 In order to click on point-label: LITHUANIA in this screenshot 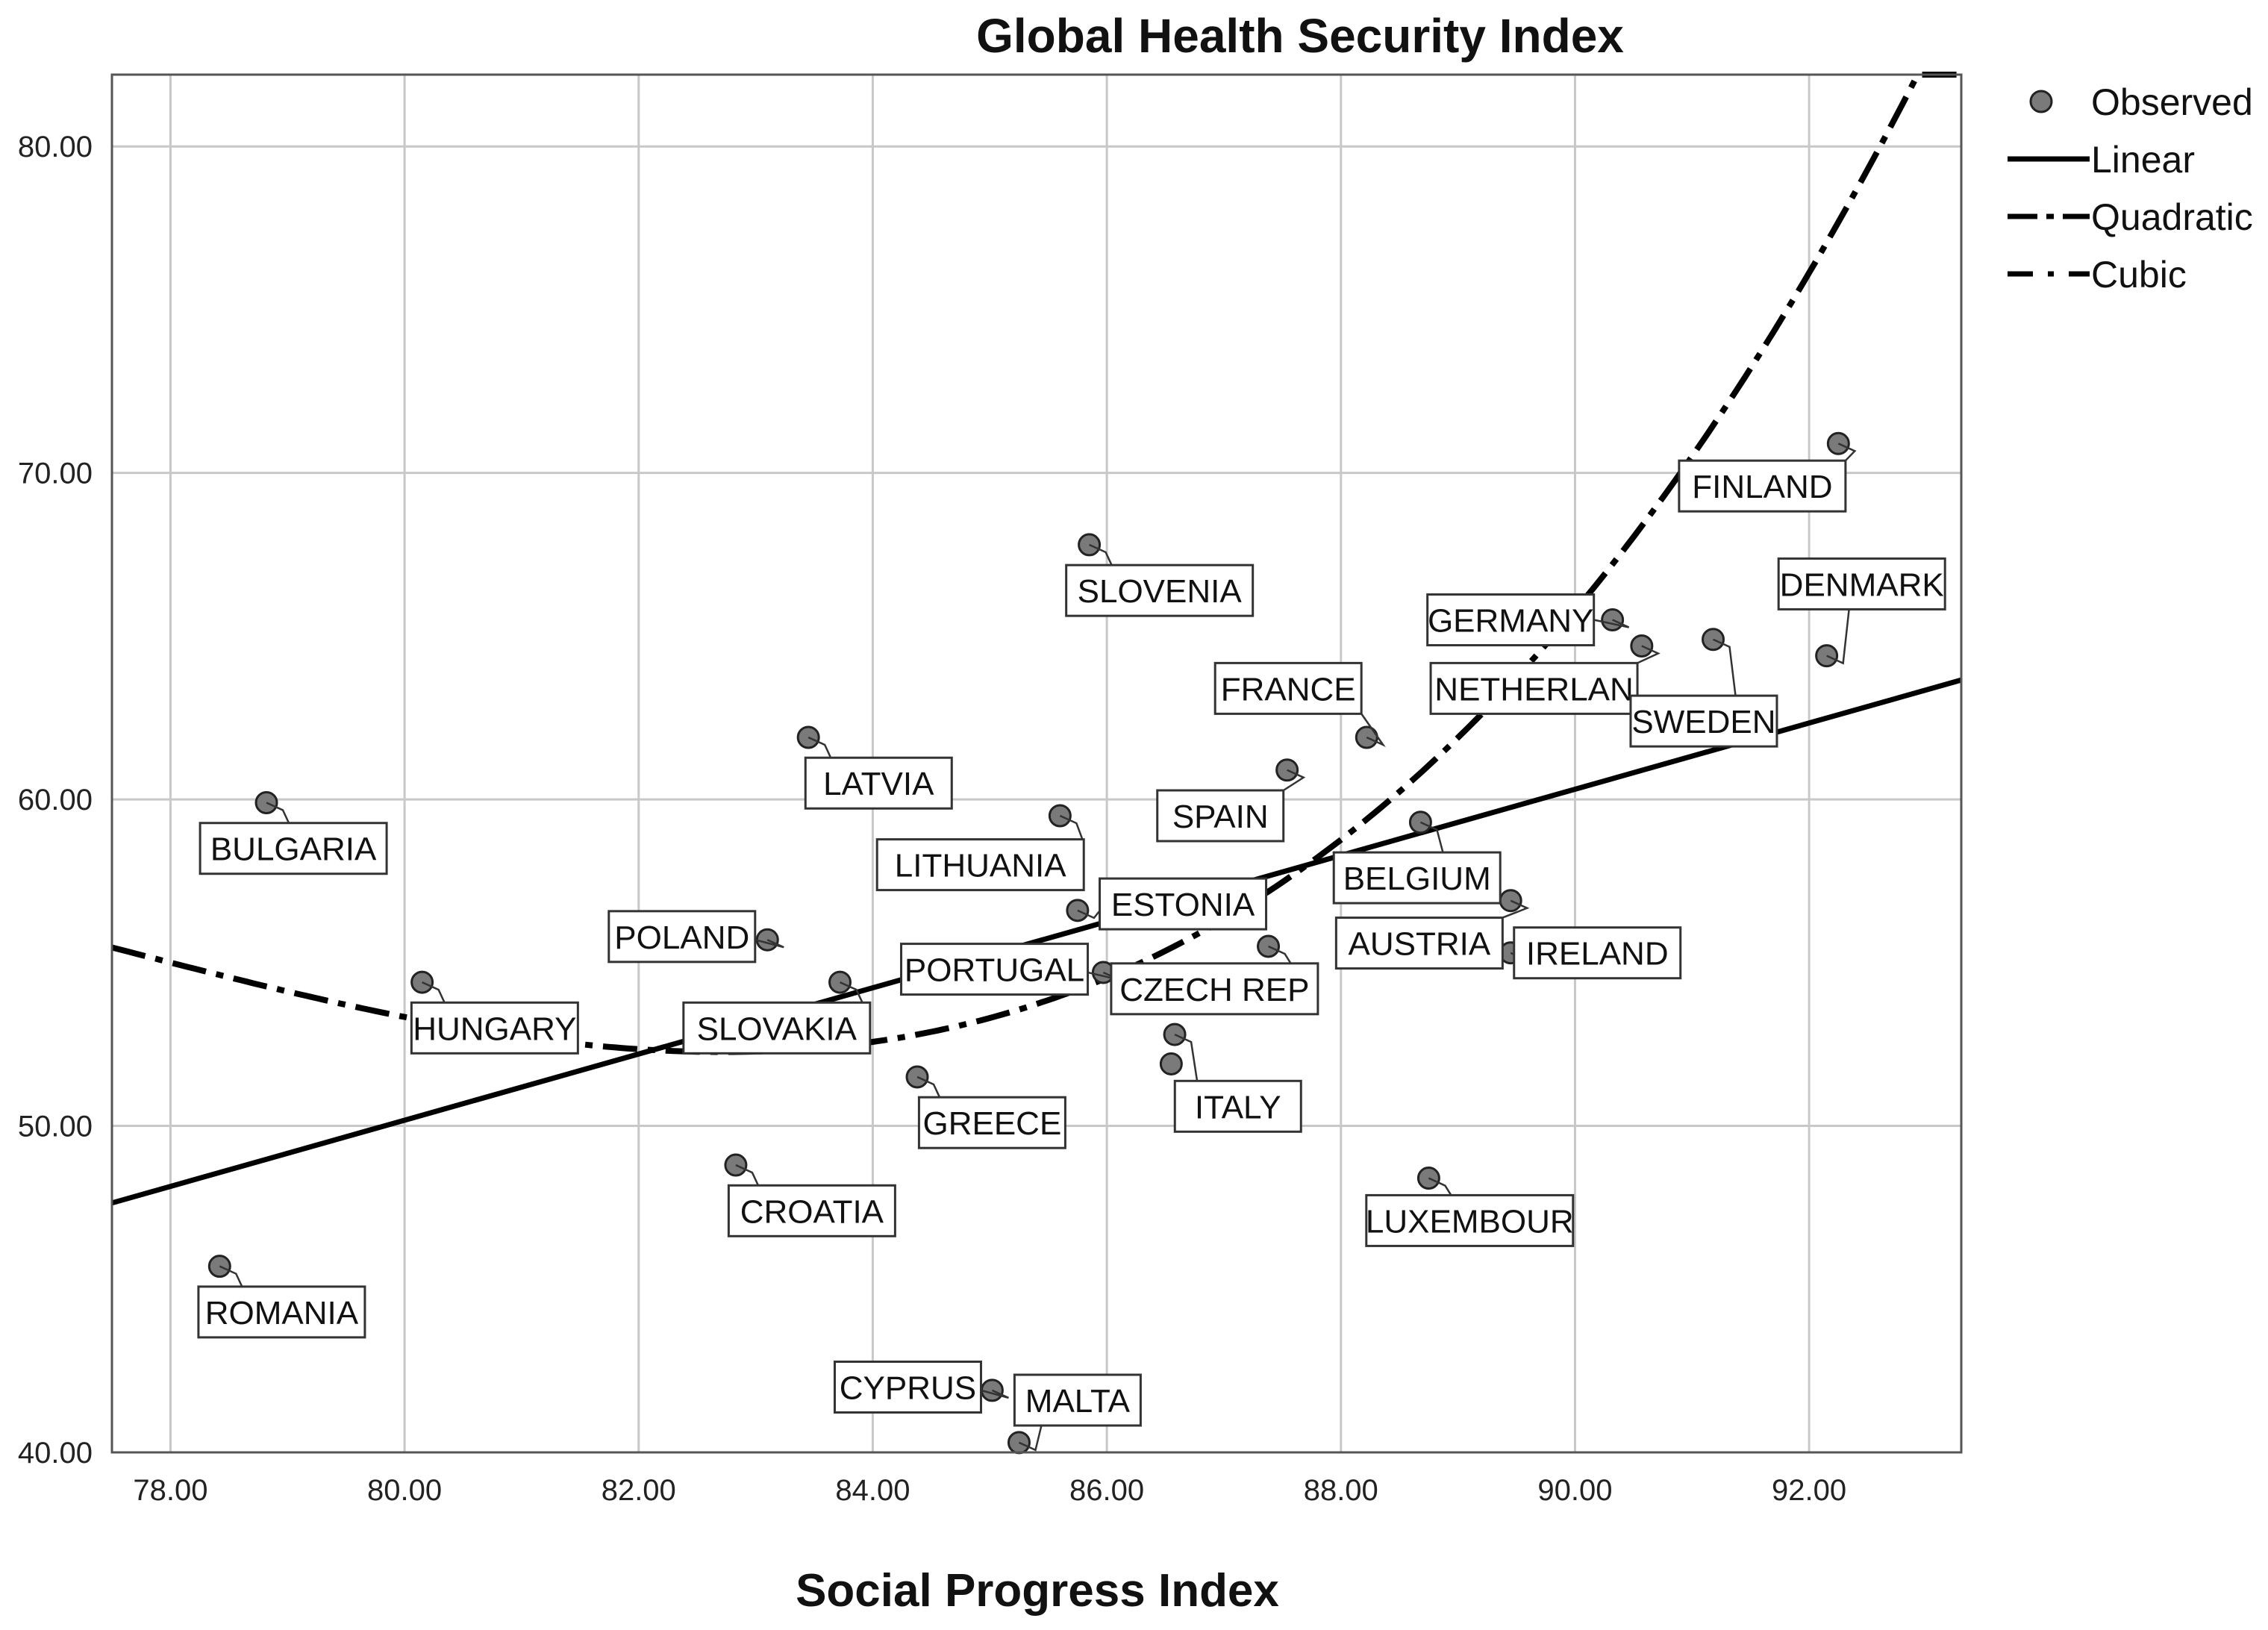, I will do `click(980, 866)`.